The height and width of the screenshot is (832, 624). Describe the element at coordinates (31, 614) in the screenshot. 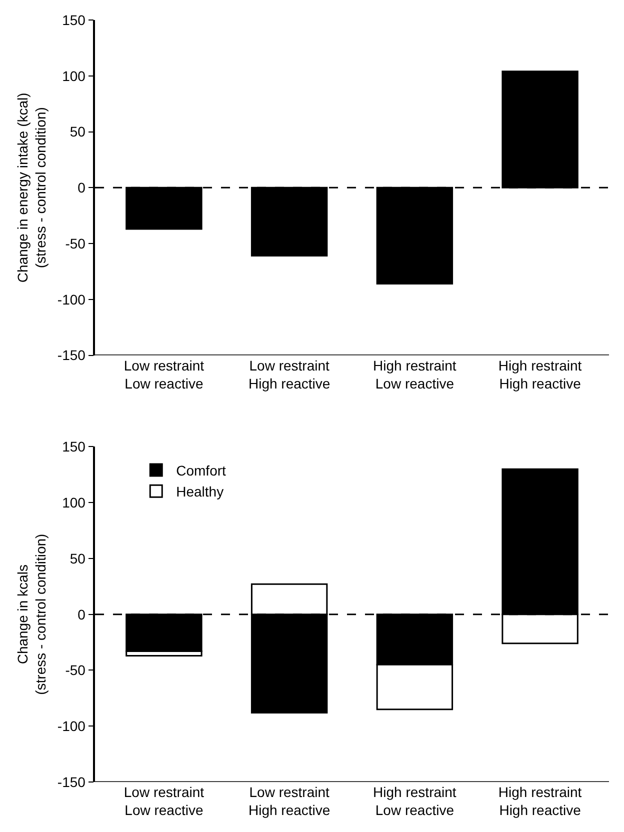

I see `y-axis-title: Change in kcals (stress - control condition)` at that location.